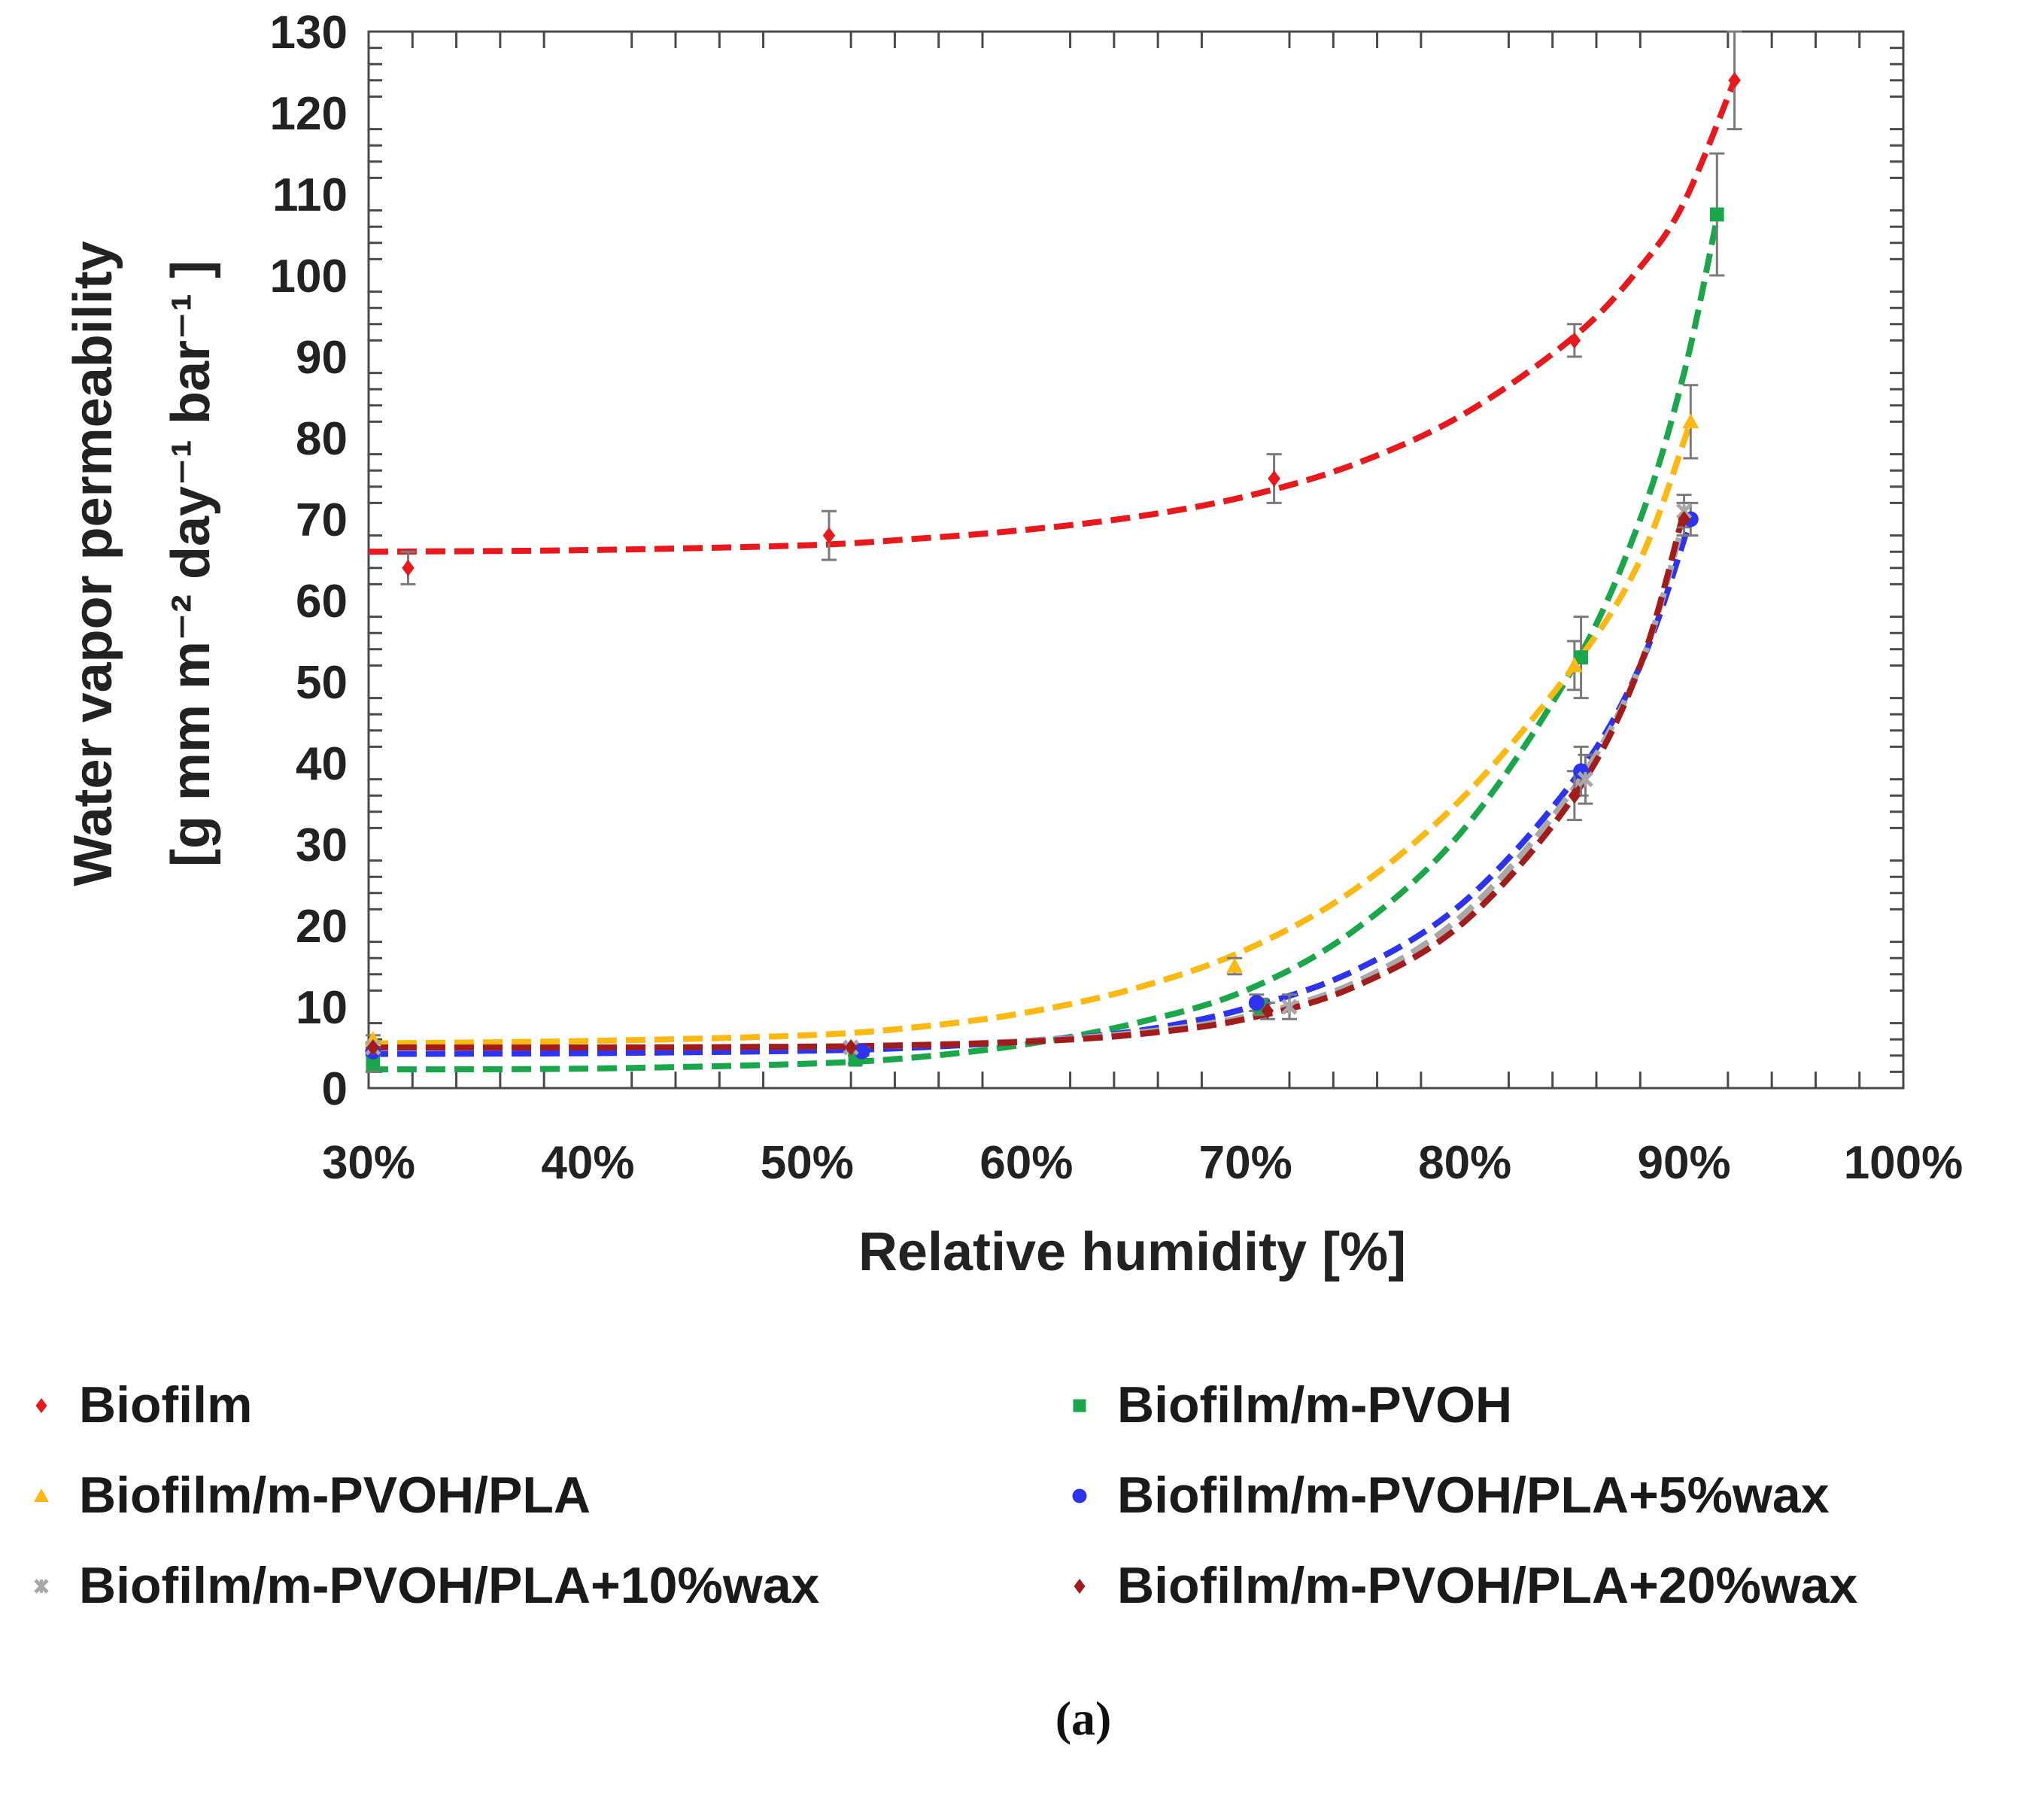 Image resolution: width=2044 pixels, height=1812 pixels. I want to click on x-tick-label: 70%, so click(1245, 1163).